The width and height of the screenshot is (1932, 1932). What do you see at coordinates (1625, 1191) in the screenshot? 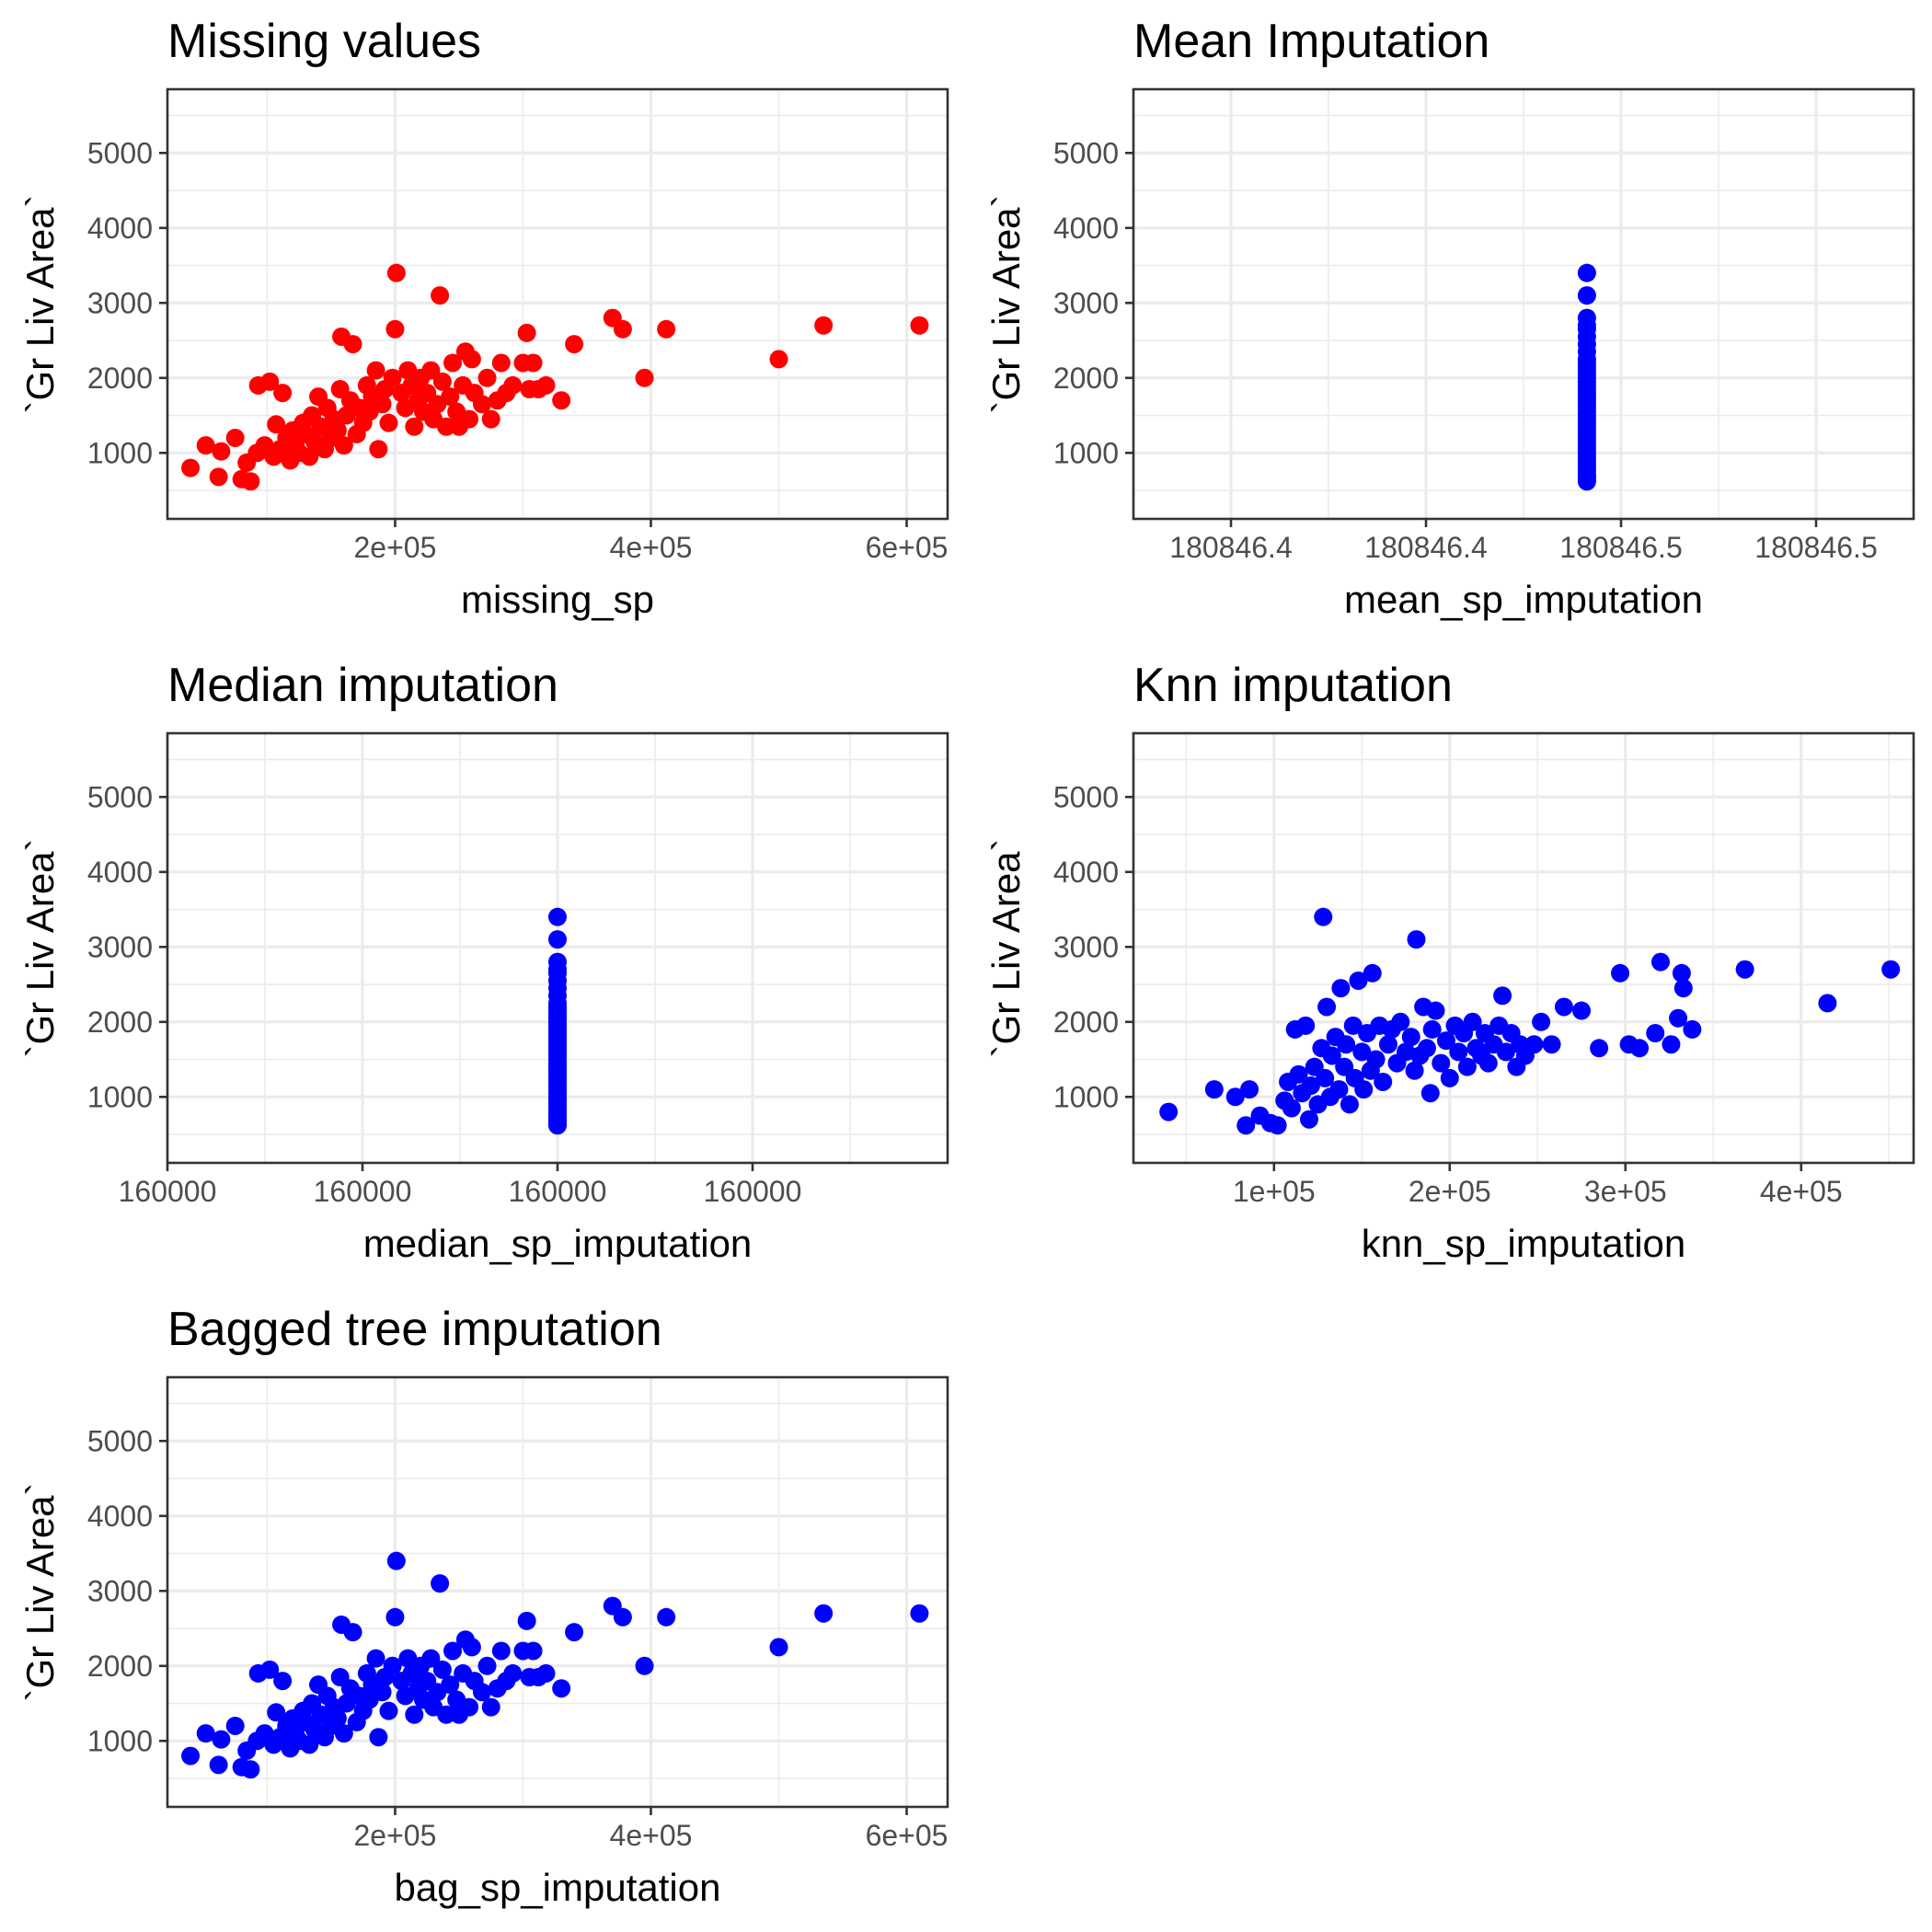
I see `x-tick-label: 3e+05` at bounding box center [1625, 1191].